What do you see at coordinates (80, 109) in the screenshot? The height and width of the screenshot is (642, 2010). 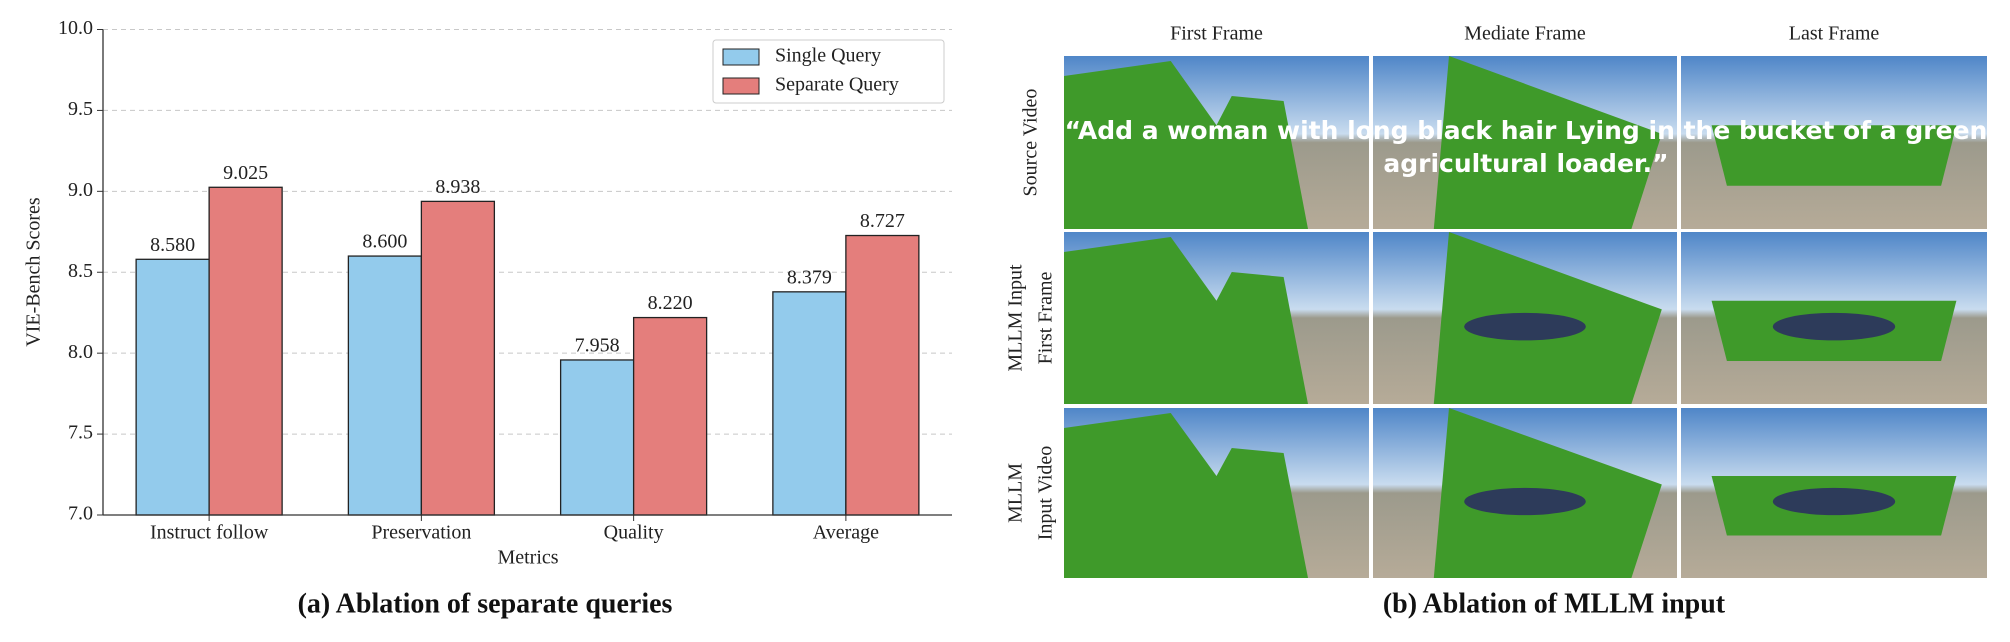 I see `y-tick-label: 9.5` at bounding box center [80, 109].